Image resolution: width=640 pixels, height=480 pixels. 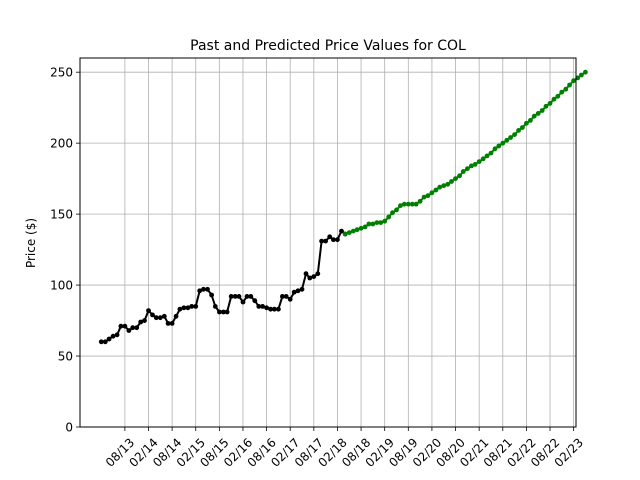 I want to click on y-tick-label: 250, so click(x=61, y=73).